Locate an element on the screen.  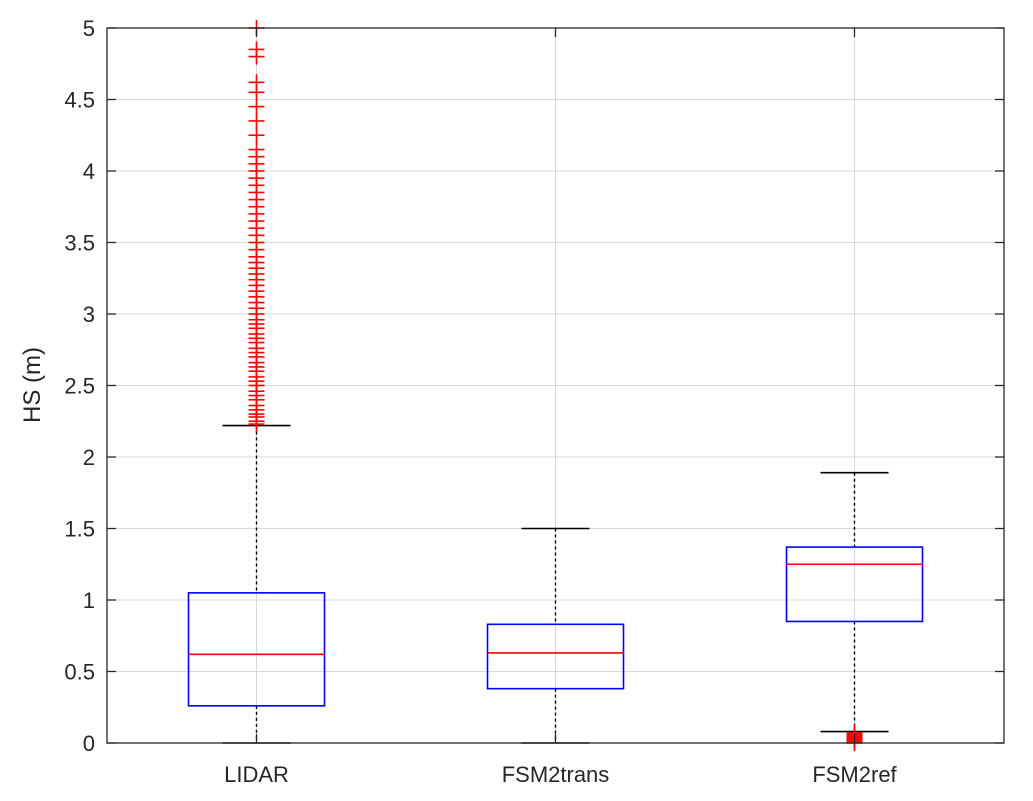
y-tick-label: 4.5 is located at coordinates (79, 100).